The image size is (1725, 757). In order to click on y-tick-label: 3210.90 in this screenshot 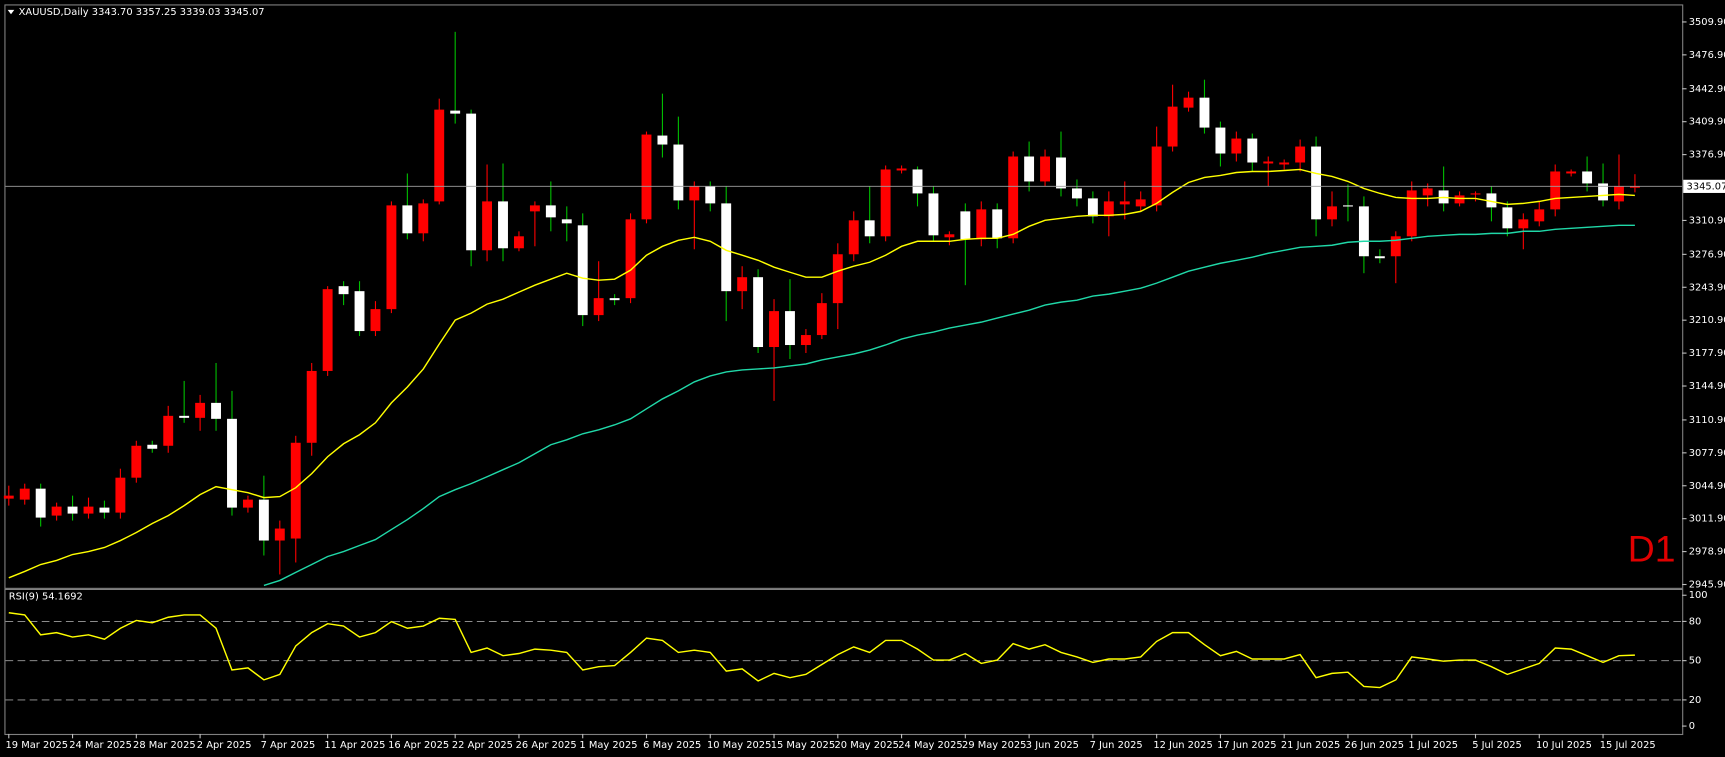, I will do `click(1707, 320)`.